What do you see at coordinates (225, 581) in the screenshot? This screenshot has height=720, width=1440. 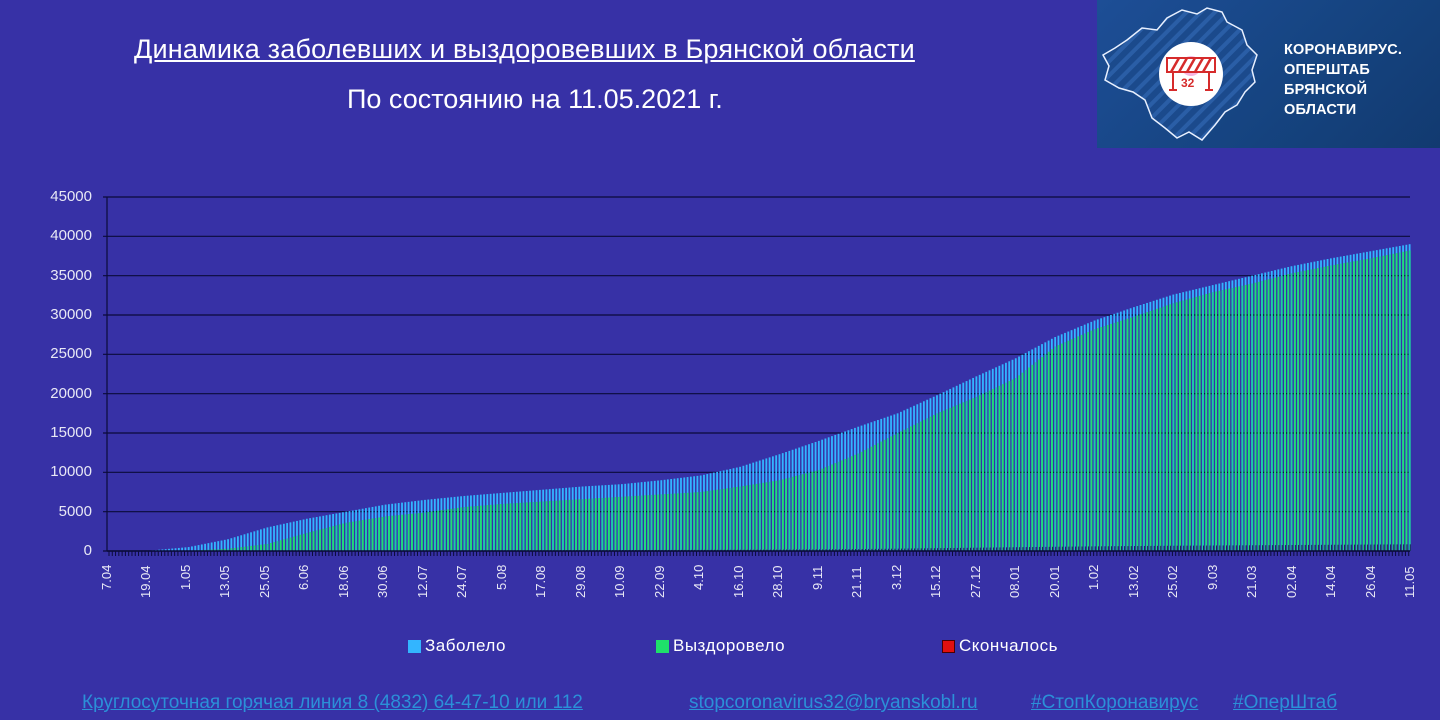 I see `x-tick-label: 13.05` at bounding box center [225, 581].